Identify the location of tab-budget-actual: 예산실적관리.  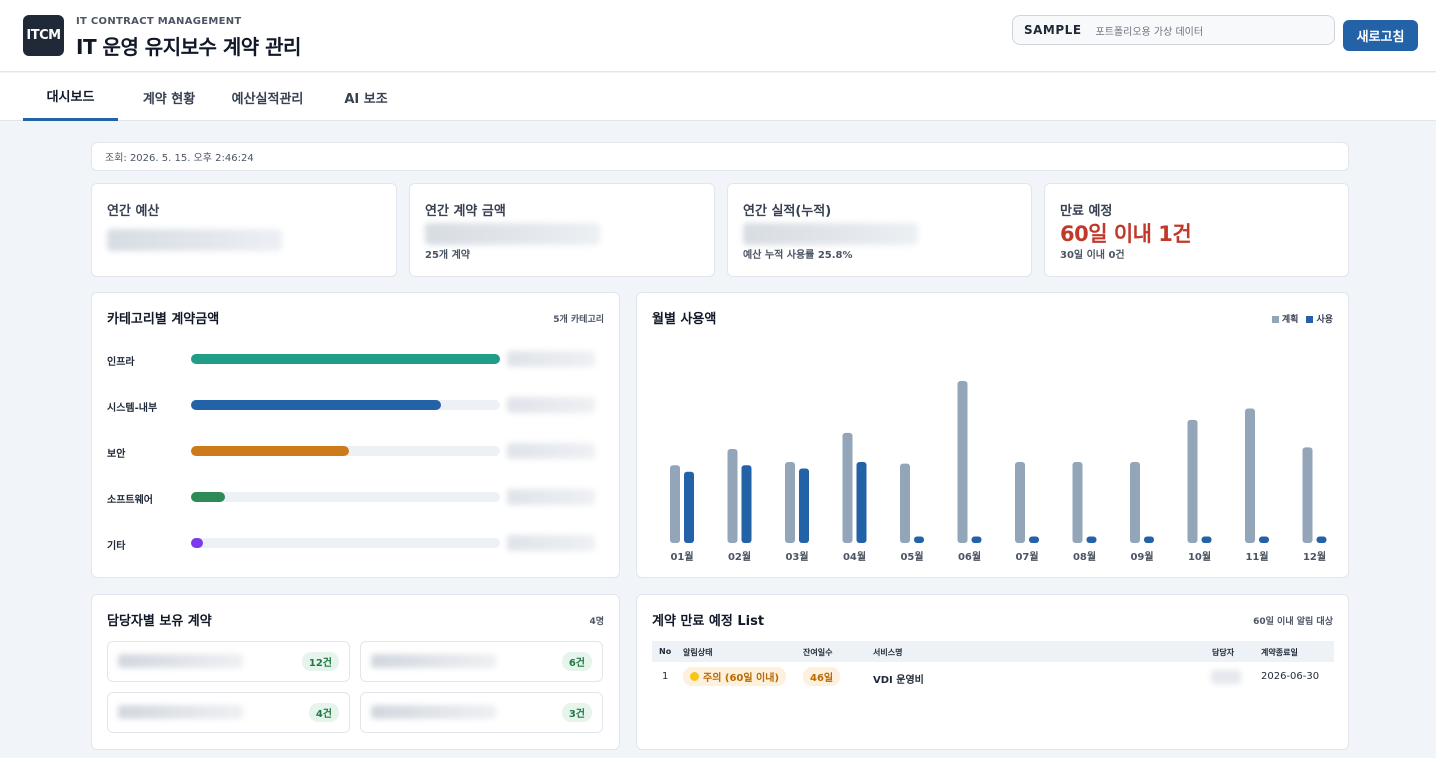
(267, 99).